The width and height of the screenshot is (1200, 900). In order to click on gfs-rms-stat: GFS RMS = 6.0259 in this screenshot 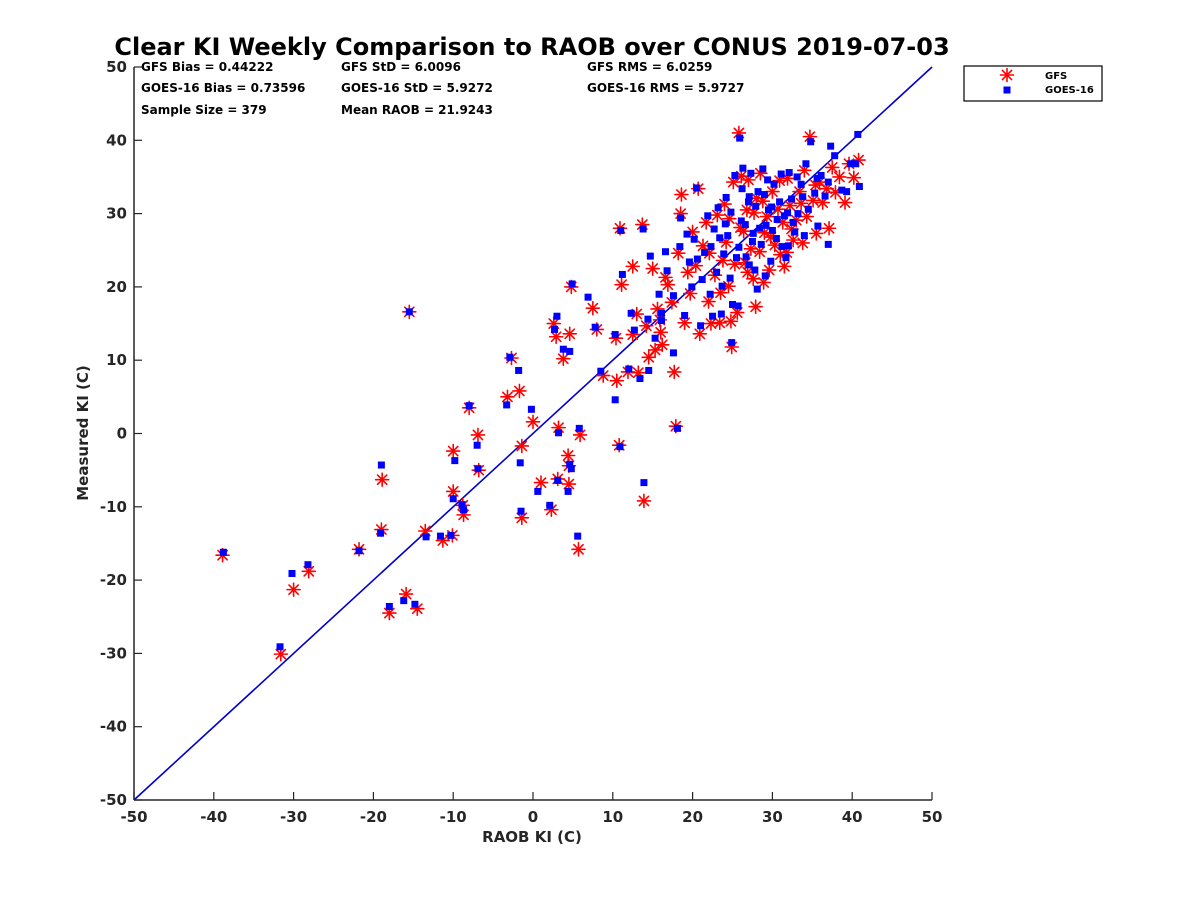, I will do `click(649, 67)`.